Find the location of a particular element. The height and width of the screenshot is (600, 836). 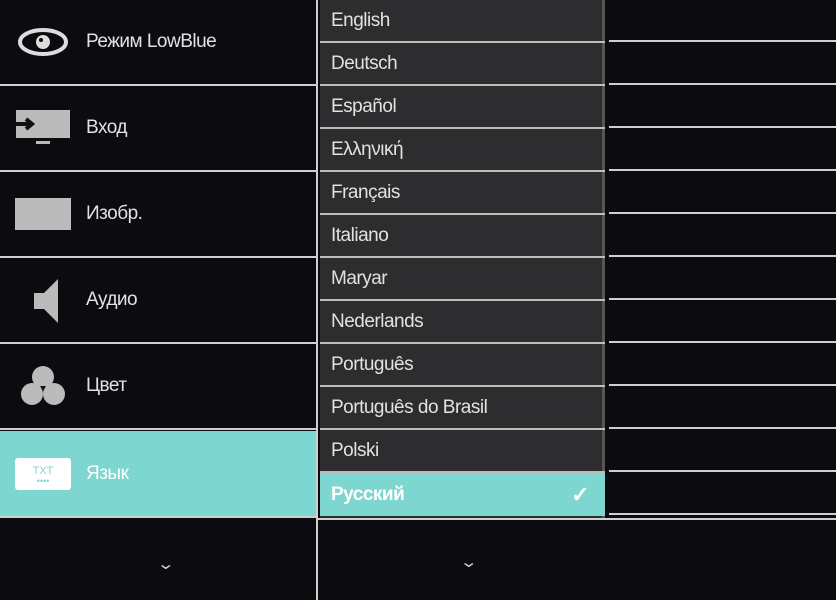

language-option: Français is located at coordinates (462, 193).